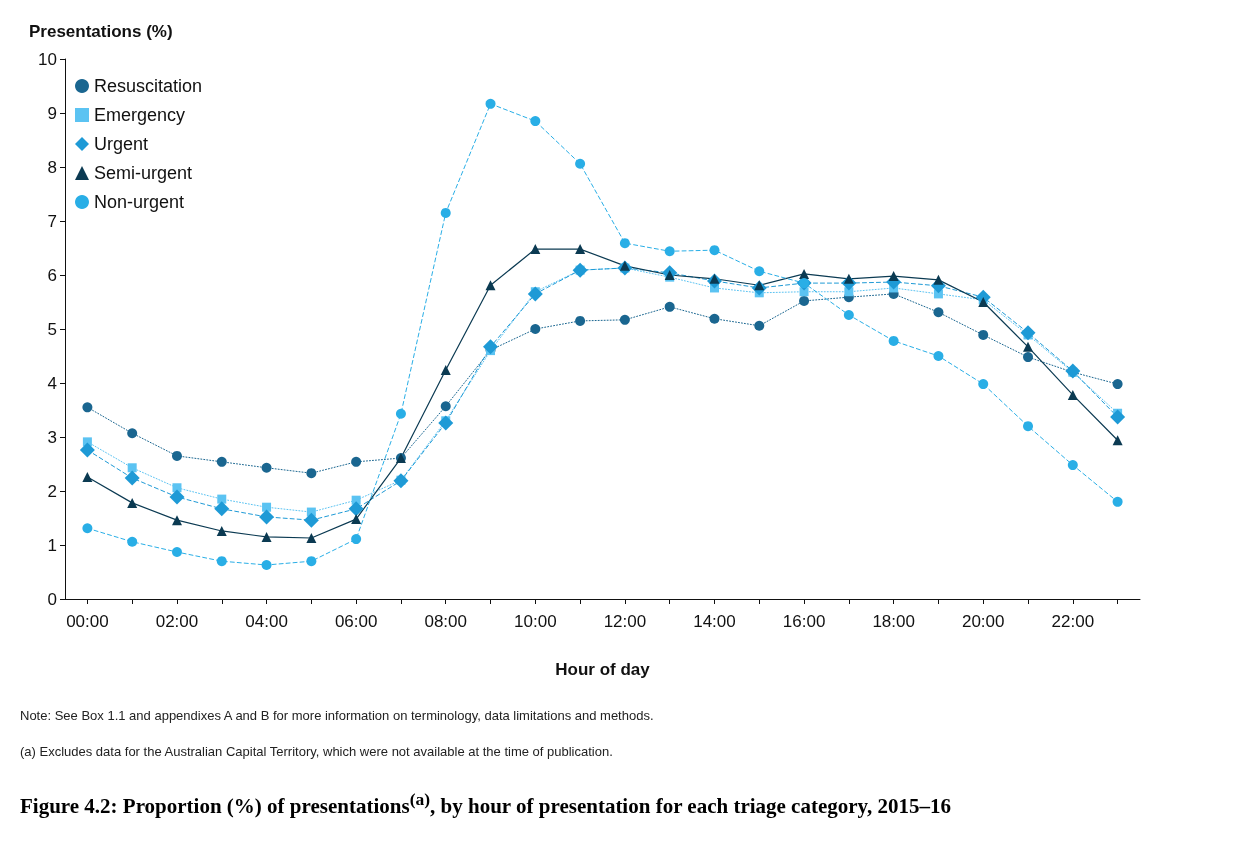  I want to click on y-tick-label: 4, so click(52, 383).